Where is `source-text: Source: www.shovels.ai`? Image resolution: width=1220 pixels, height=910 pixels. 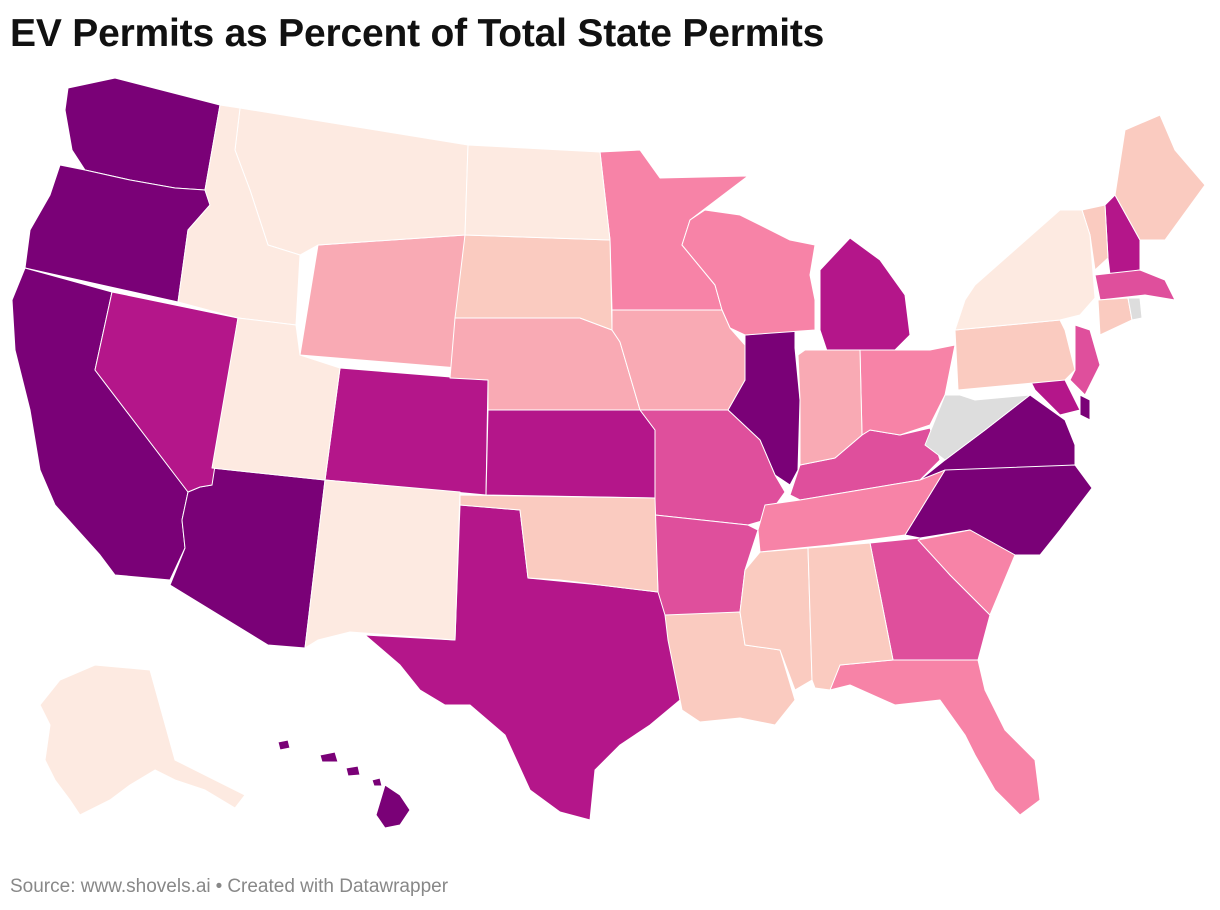 source-text: Source: www.shovels.ai is located at coordinates (110, 886).